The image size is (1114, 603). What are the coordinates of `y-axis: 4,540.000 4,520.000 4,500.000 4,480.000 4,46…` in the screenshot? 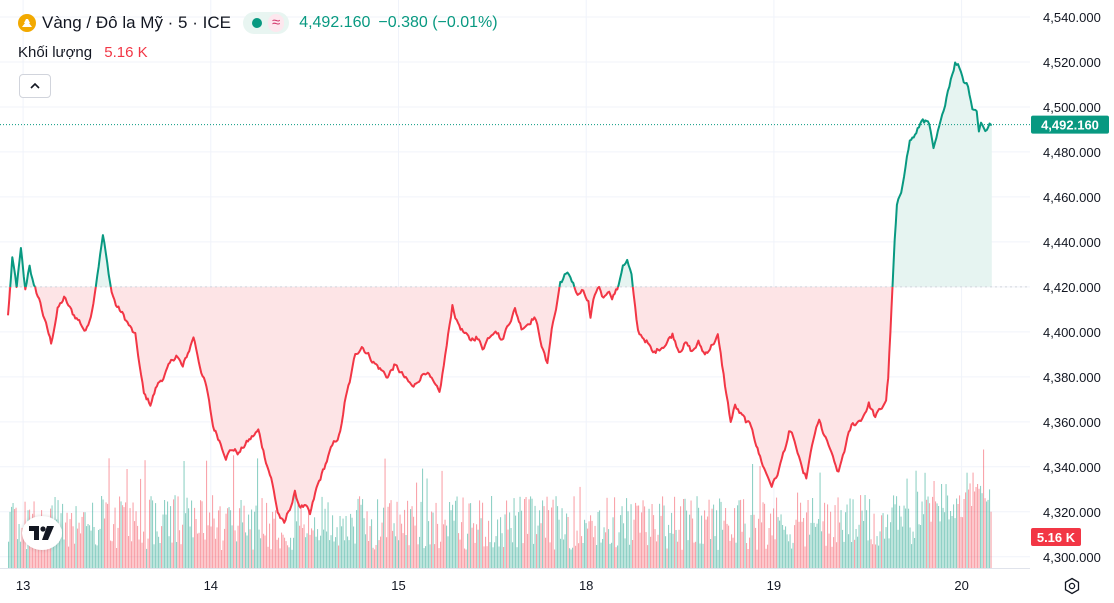 It's located at (1072, 287).